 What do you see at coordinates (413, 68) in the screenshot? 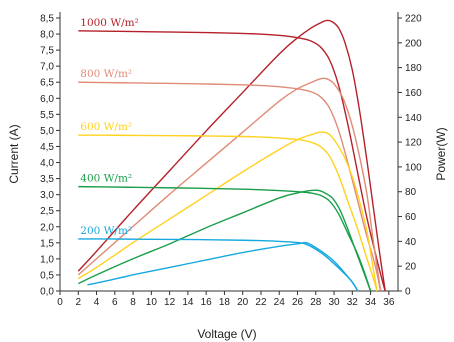
I see `y-right-tick-label: 180` at bounding box center [413, 68].